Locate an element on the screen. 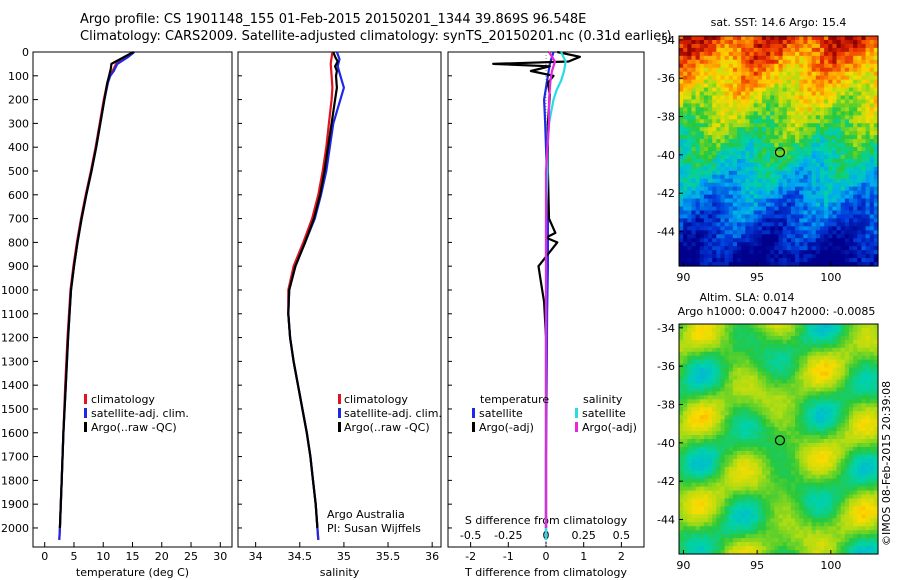  depth-tick-label: 300 is located at coordinates (18, 123).